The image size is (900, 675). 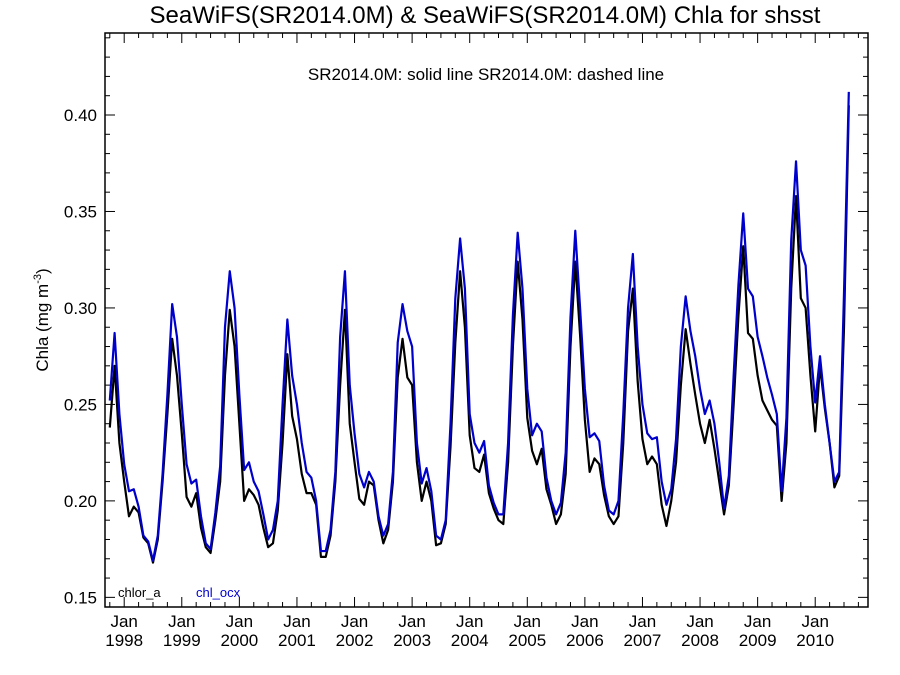 I want to click on x-tick-label-year: 2006, so click(x=585, y=640).